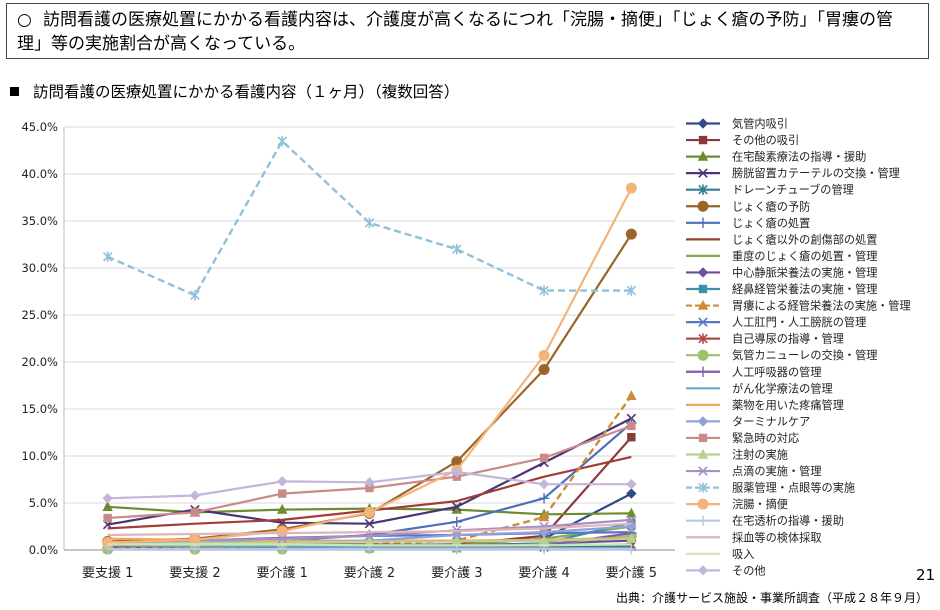 This screenshot has width=940, height=610. What do you see at coordinates (765, 521) in the screenshot?
I see `legend-entry: 在宅透析の指導・援助` at bounding box center [765, 521].